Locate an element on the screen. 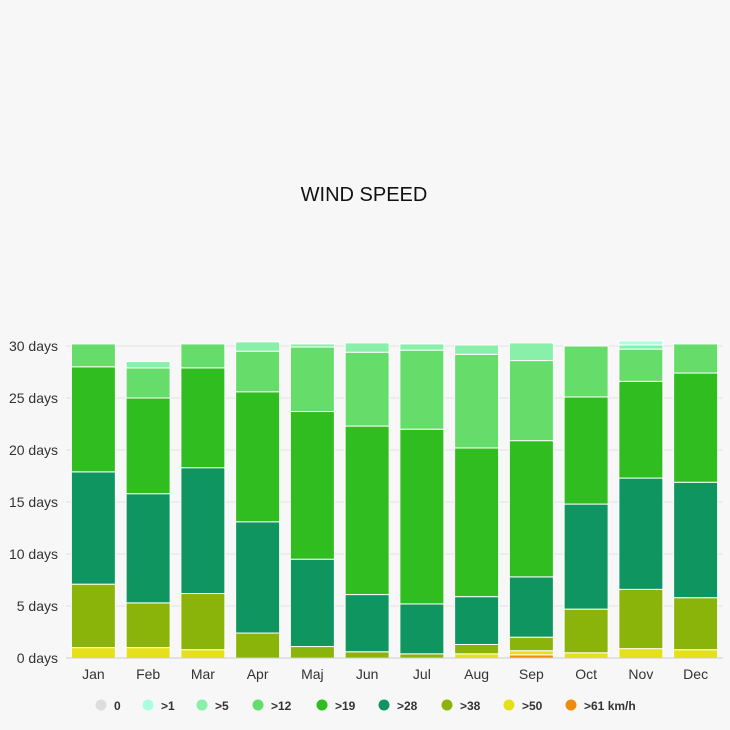 The width and height of the screenshot is (730, 730). legend-item: >28 is located at coordinates (398, 706).